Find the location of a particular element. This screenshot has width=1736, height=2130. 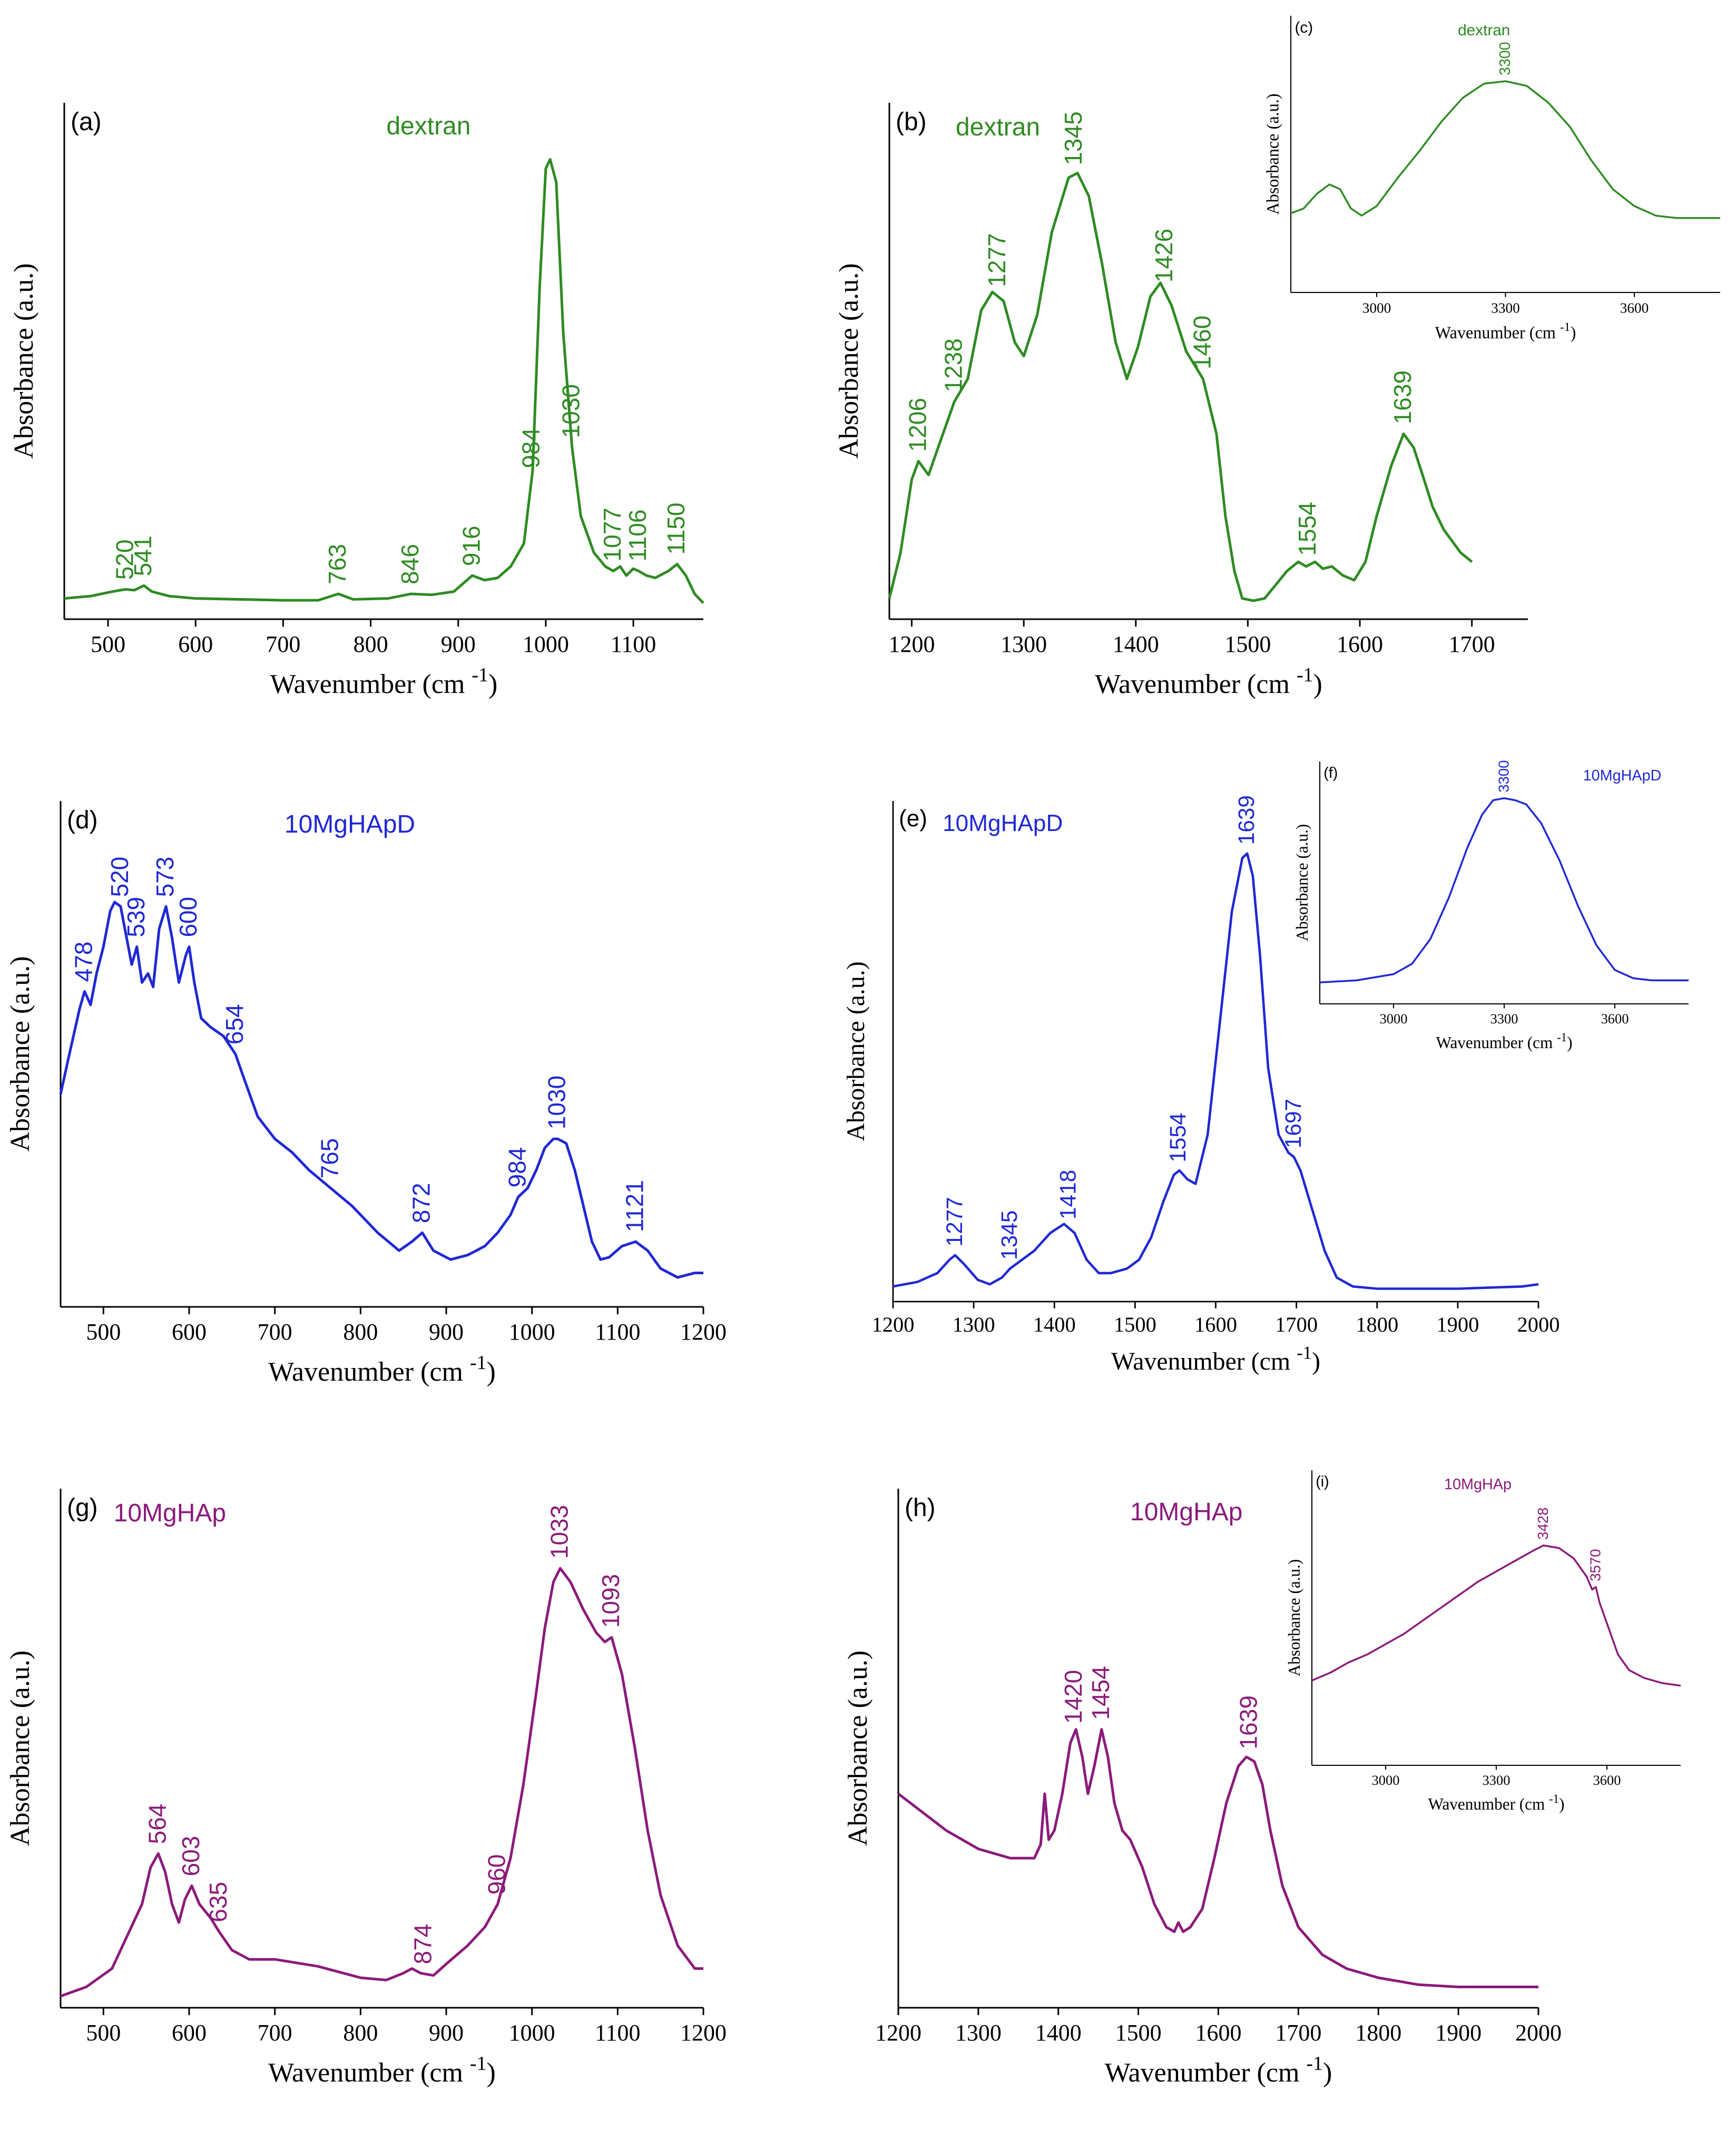

peak-label: 1345 is located at coordinates (1073, 138).